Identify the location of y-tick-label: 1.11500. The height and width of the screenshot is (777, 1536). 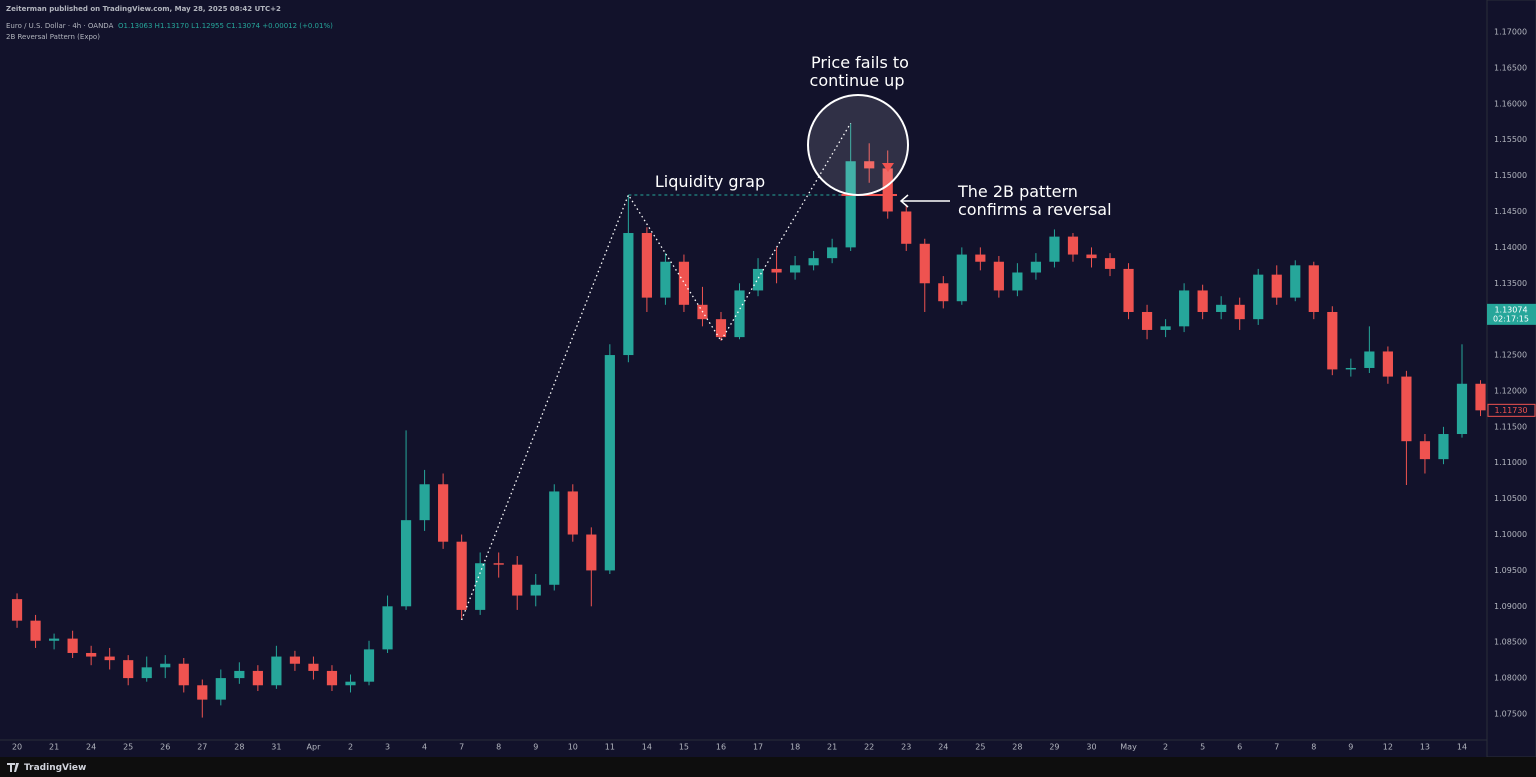
(1510, 426).